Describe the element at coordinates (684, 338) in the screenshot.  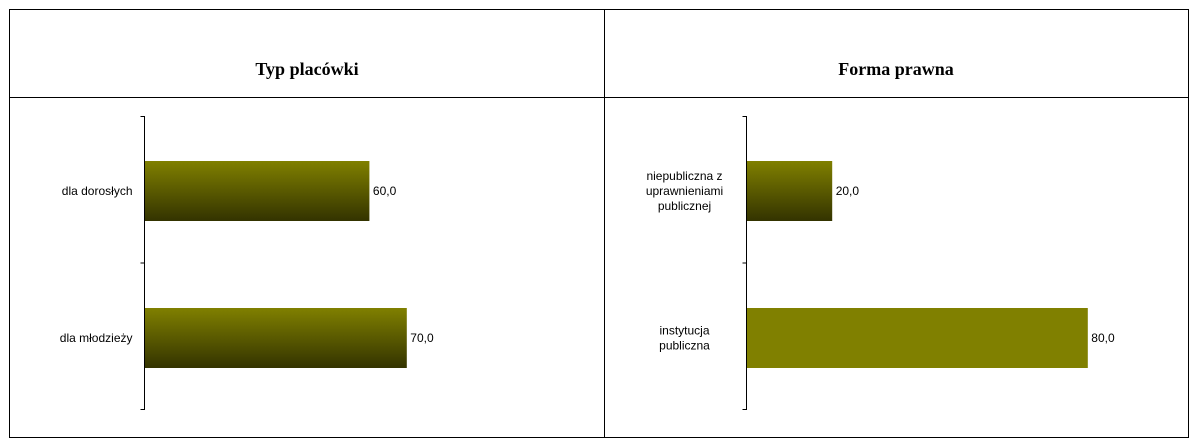
I see `category-label: instytucja publiczna` at that location.